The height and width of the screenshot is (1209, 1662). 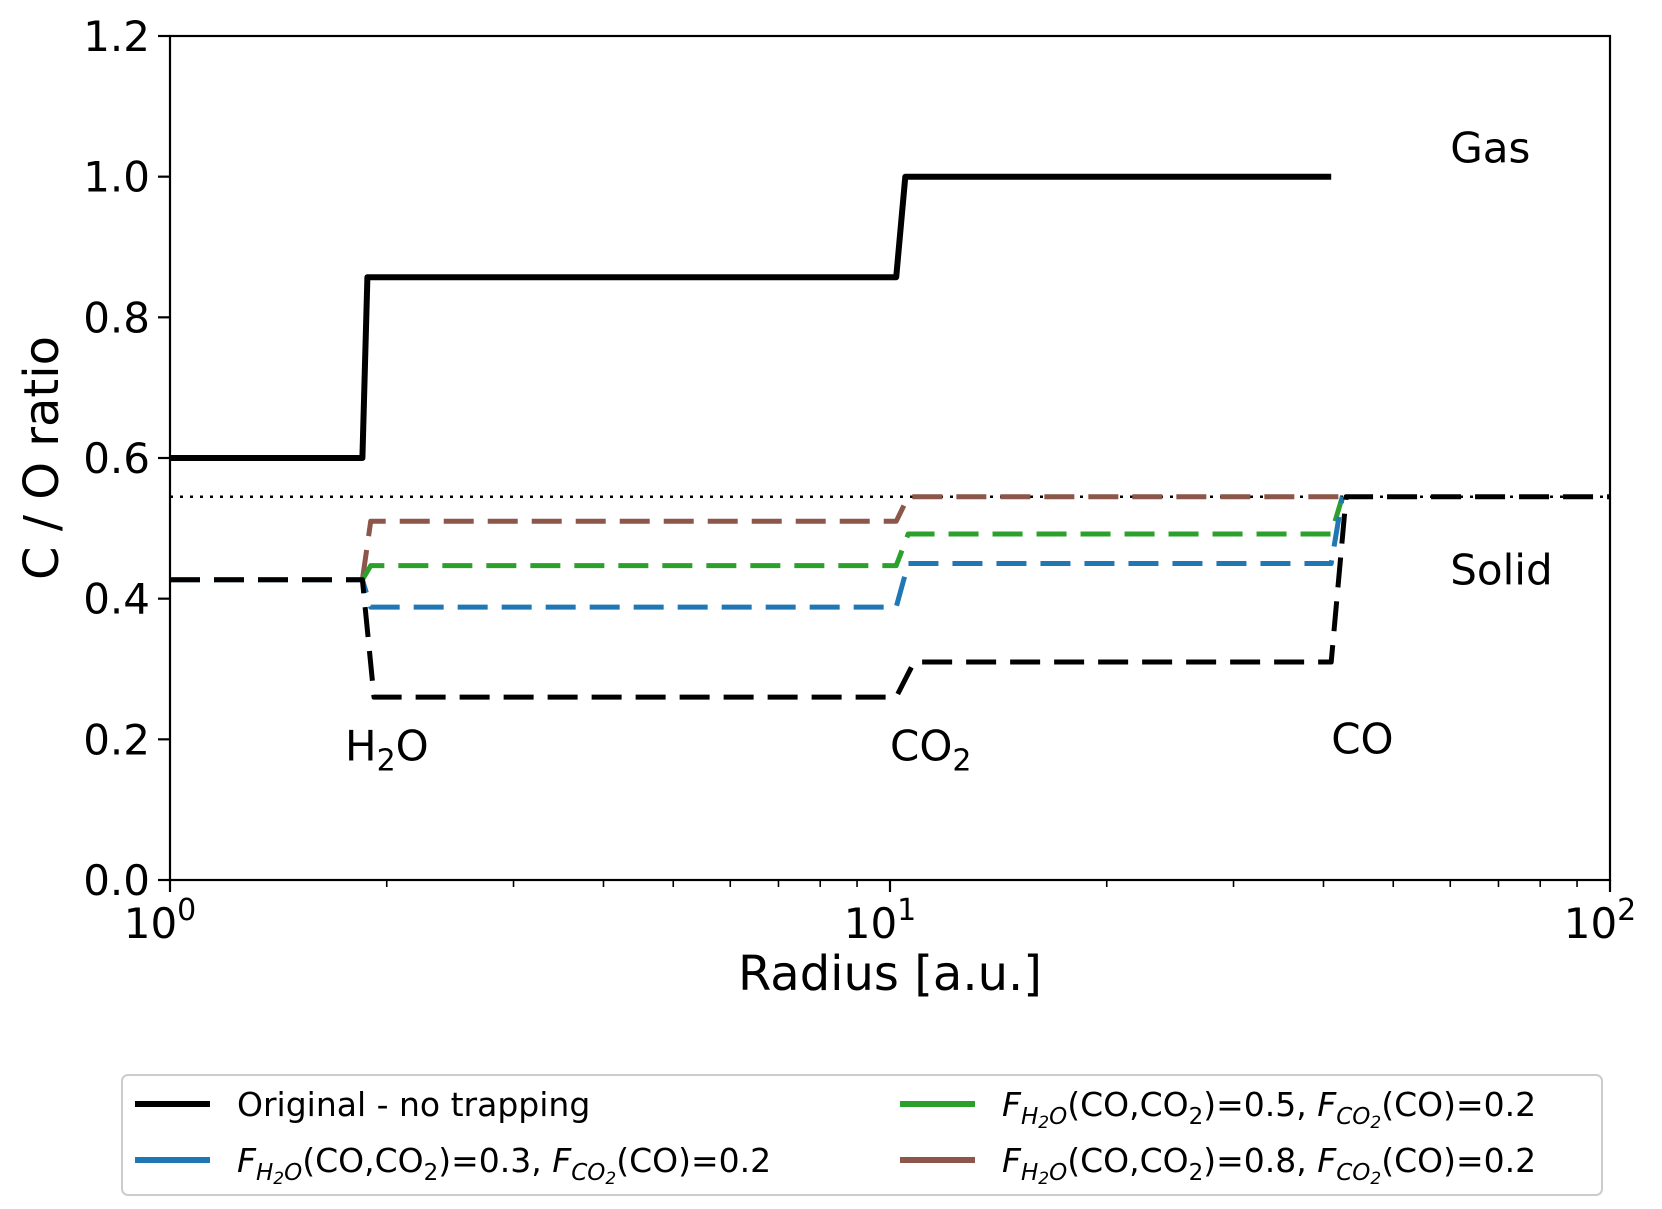 I want to click on y-tick-label: 0.6, so click(x=116, y=458).